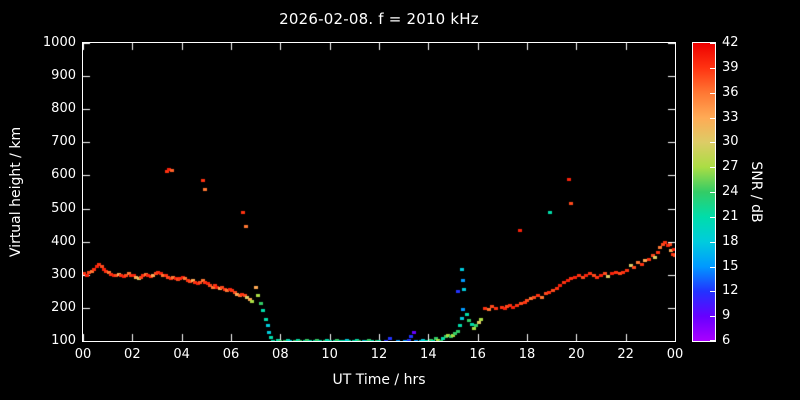 This screenshot has width=800, height=400. What do you see at coordinates (63, 142) in the screenshot?
I see `y-tick-label: 700` at bounding box center [63, 142].